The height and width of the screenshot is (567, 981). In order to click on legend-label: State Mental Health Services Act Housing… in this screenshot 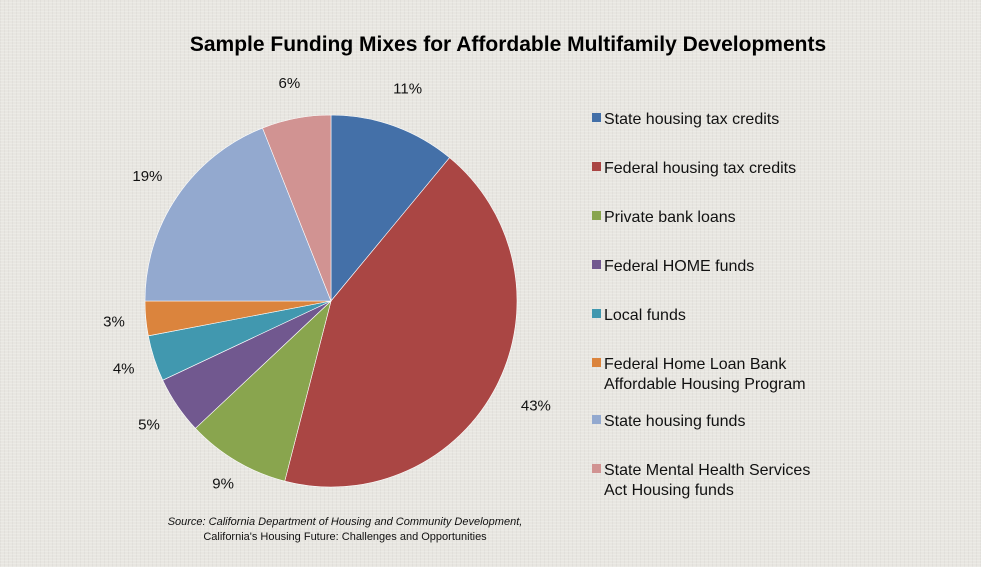, I will do `click(707, 480)`.